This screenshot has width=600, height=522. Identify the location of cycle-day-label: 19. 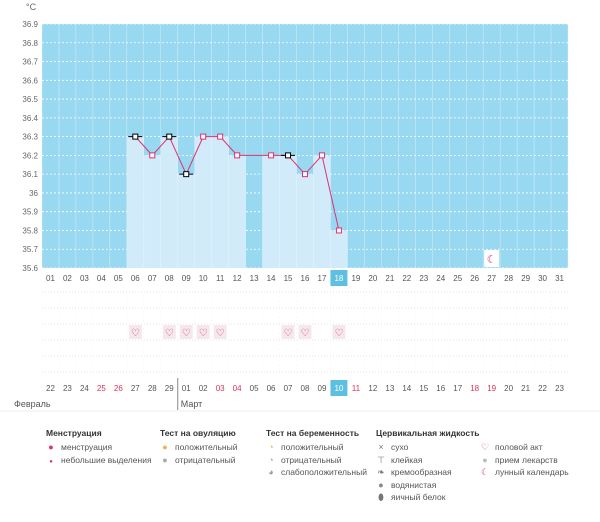
(355, 278).